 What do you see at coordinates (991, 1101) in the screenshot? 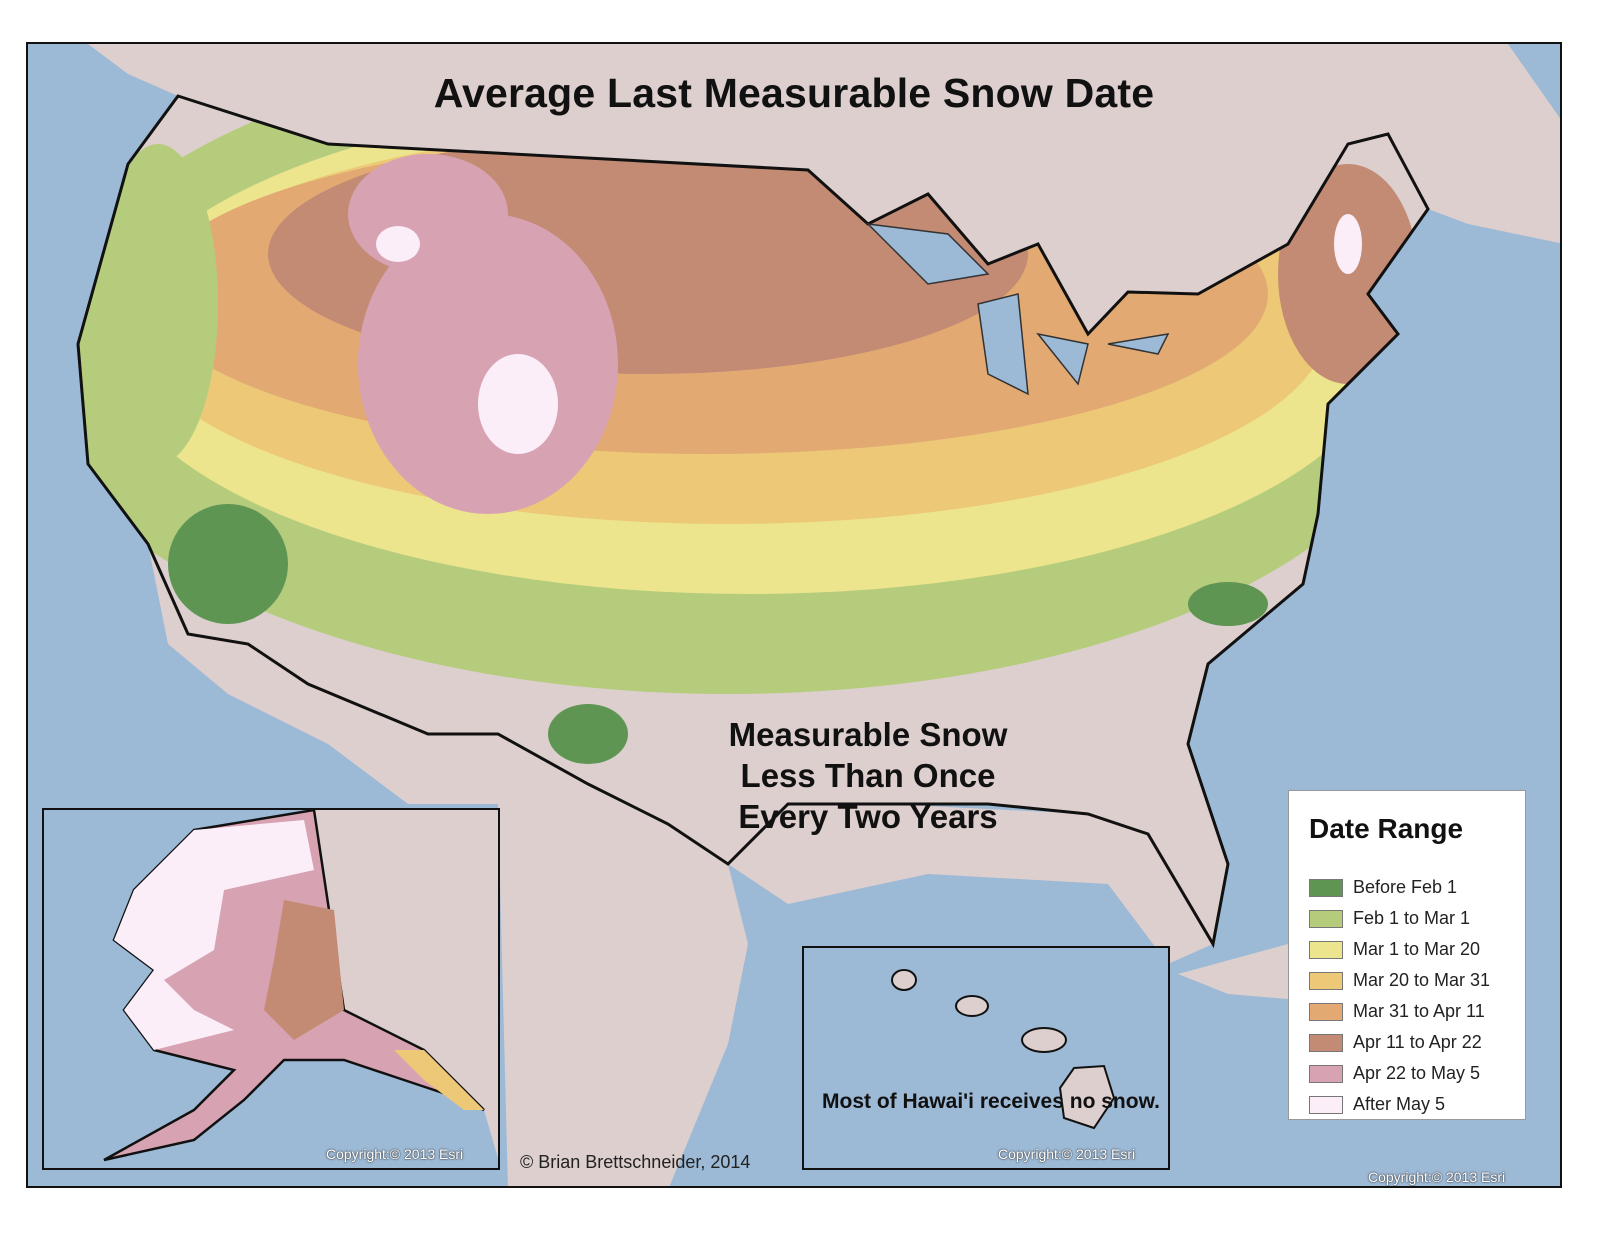
I see `hawaii-note: Most of Hawai'i receives no snow.` at bounding box center [991, 1101].